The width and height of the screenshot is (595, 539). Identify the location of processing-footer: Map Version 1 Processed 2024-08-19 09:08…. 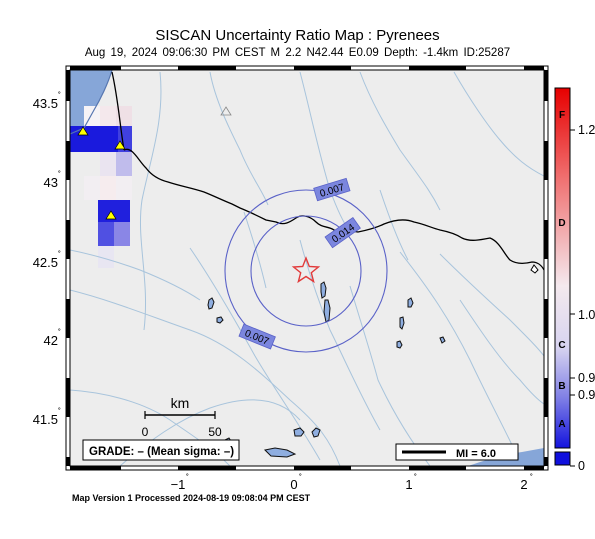
(191, 498).